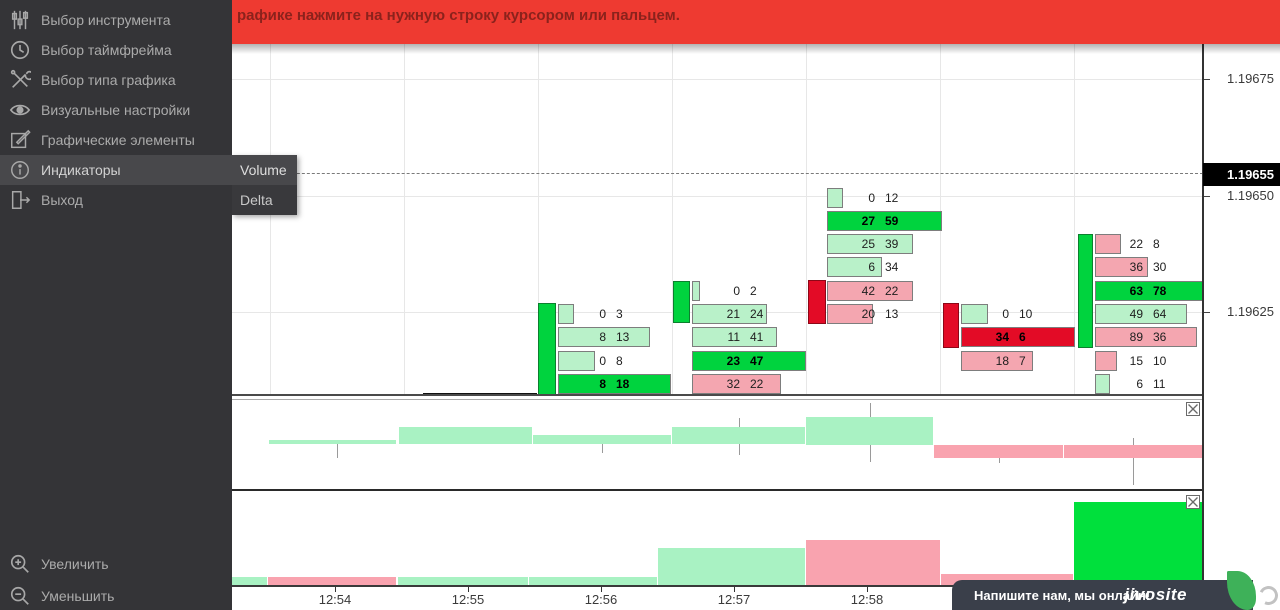  I want to click on ask-value: 6, so click(1022, 337).